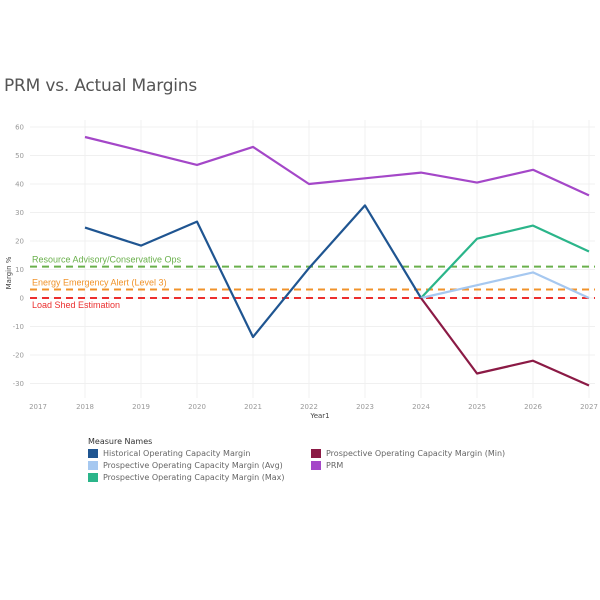 Image resolution: width=600 pixels, height=600 pixels. What do you see at coordinates (477, 407) in the screenshot?
I see `x-tick-label: 2025` at bounding box center [477, 407].